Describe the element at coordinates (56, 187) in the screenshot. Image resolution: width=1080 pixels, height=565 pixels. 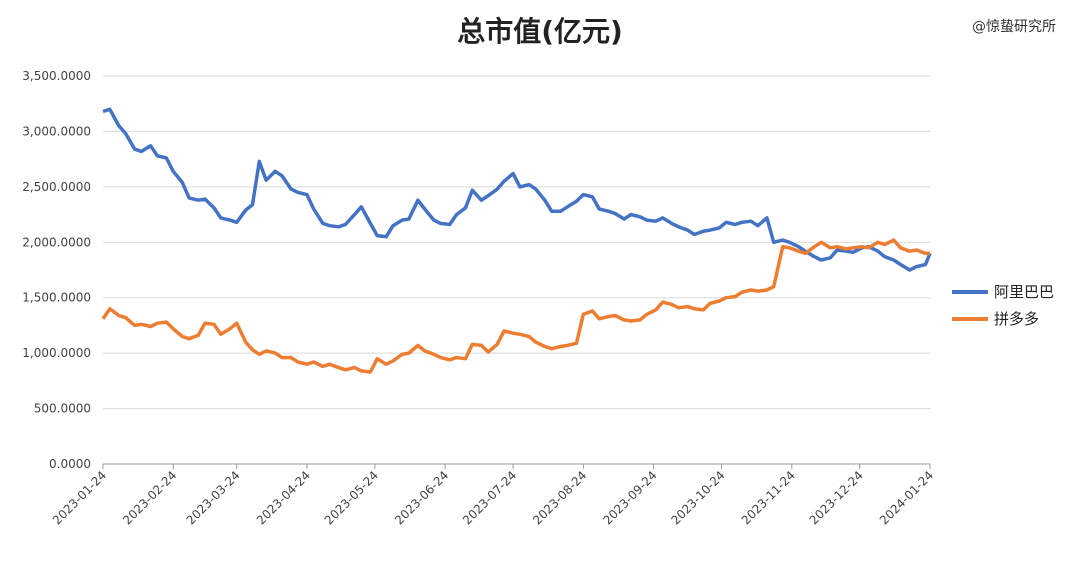
I see `y-tick-label: 2,500.0000` at that location.